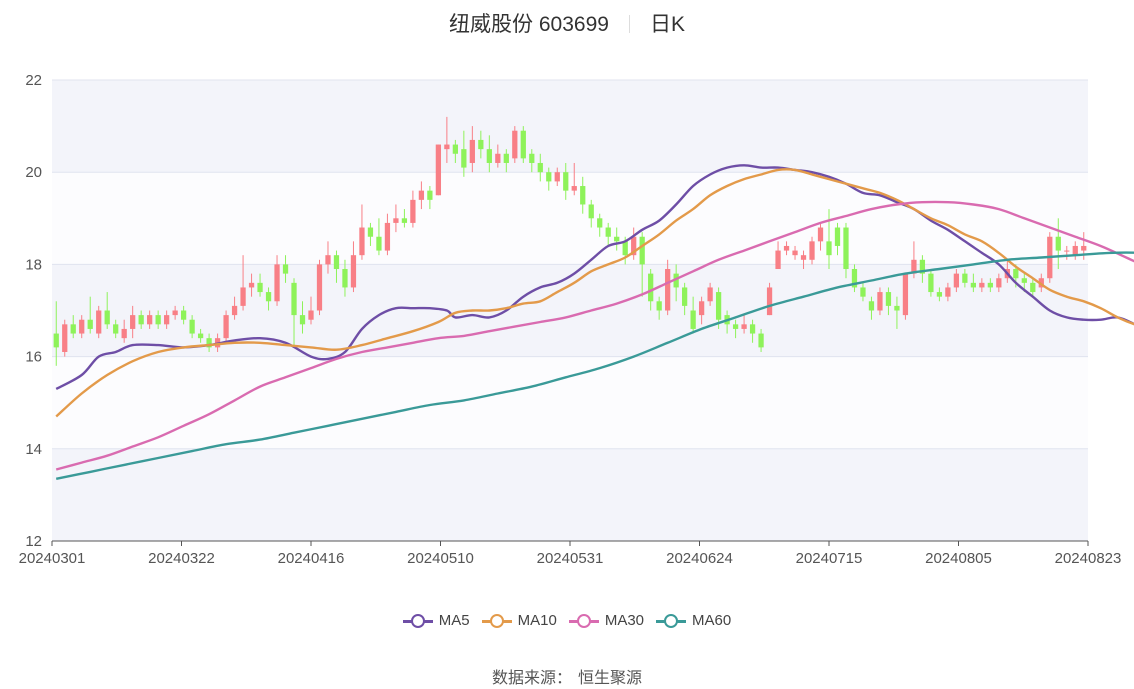 The height and width of the screenshot is (689, 1134). Describe the element at coordinates (667, 24) in the screenshot. I see `period-label: 日K` at that location.